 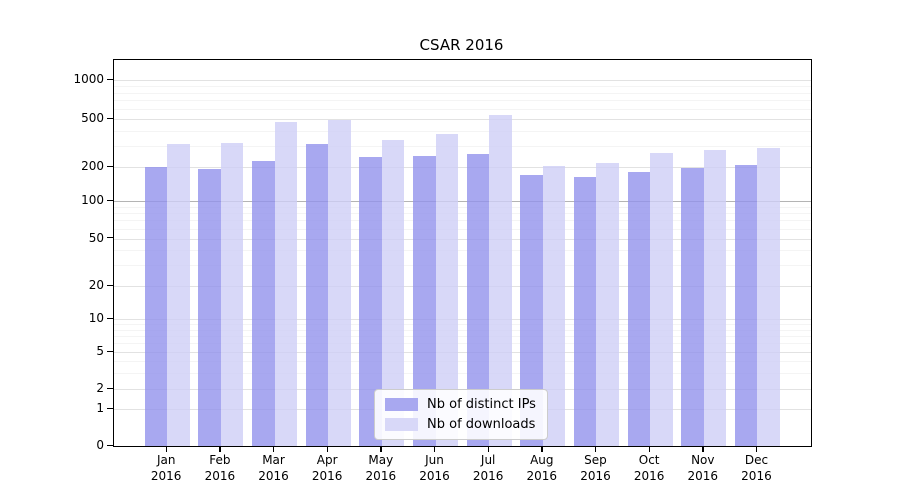 I want to click on bar-distinct-ips-dec-2016, so click(x=746, y=305).